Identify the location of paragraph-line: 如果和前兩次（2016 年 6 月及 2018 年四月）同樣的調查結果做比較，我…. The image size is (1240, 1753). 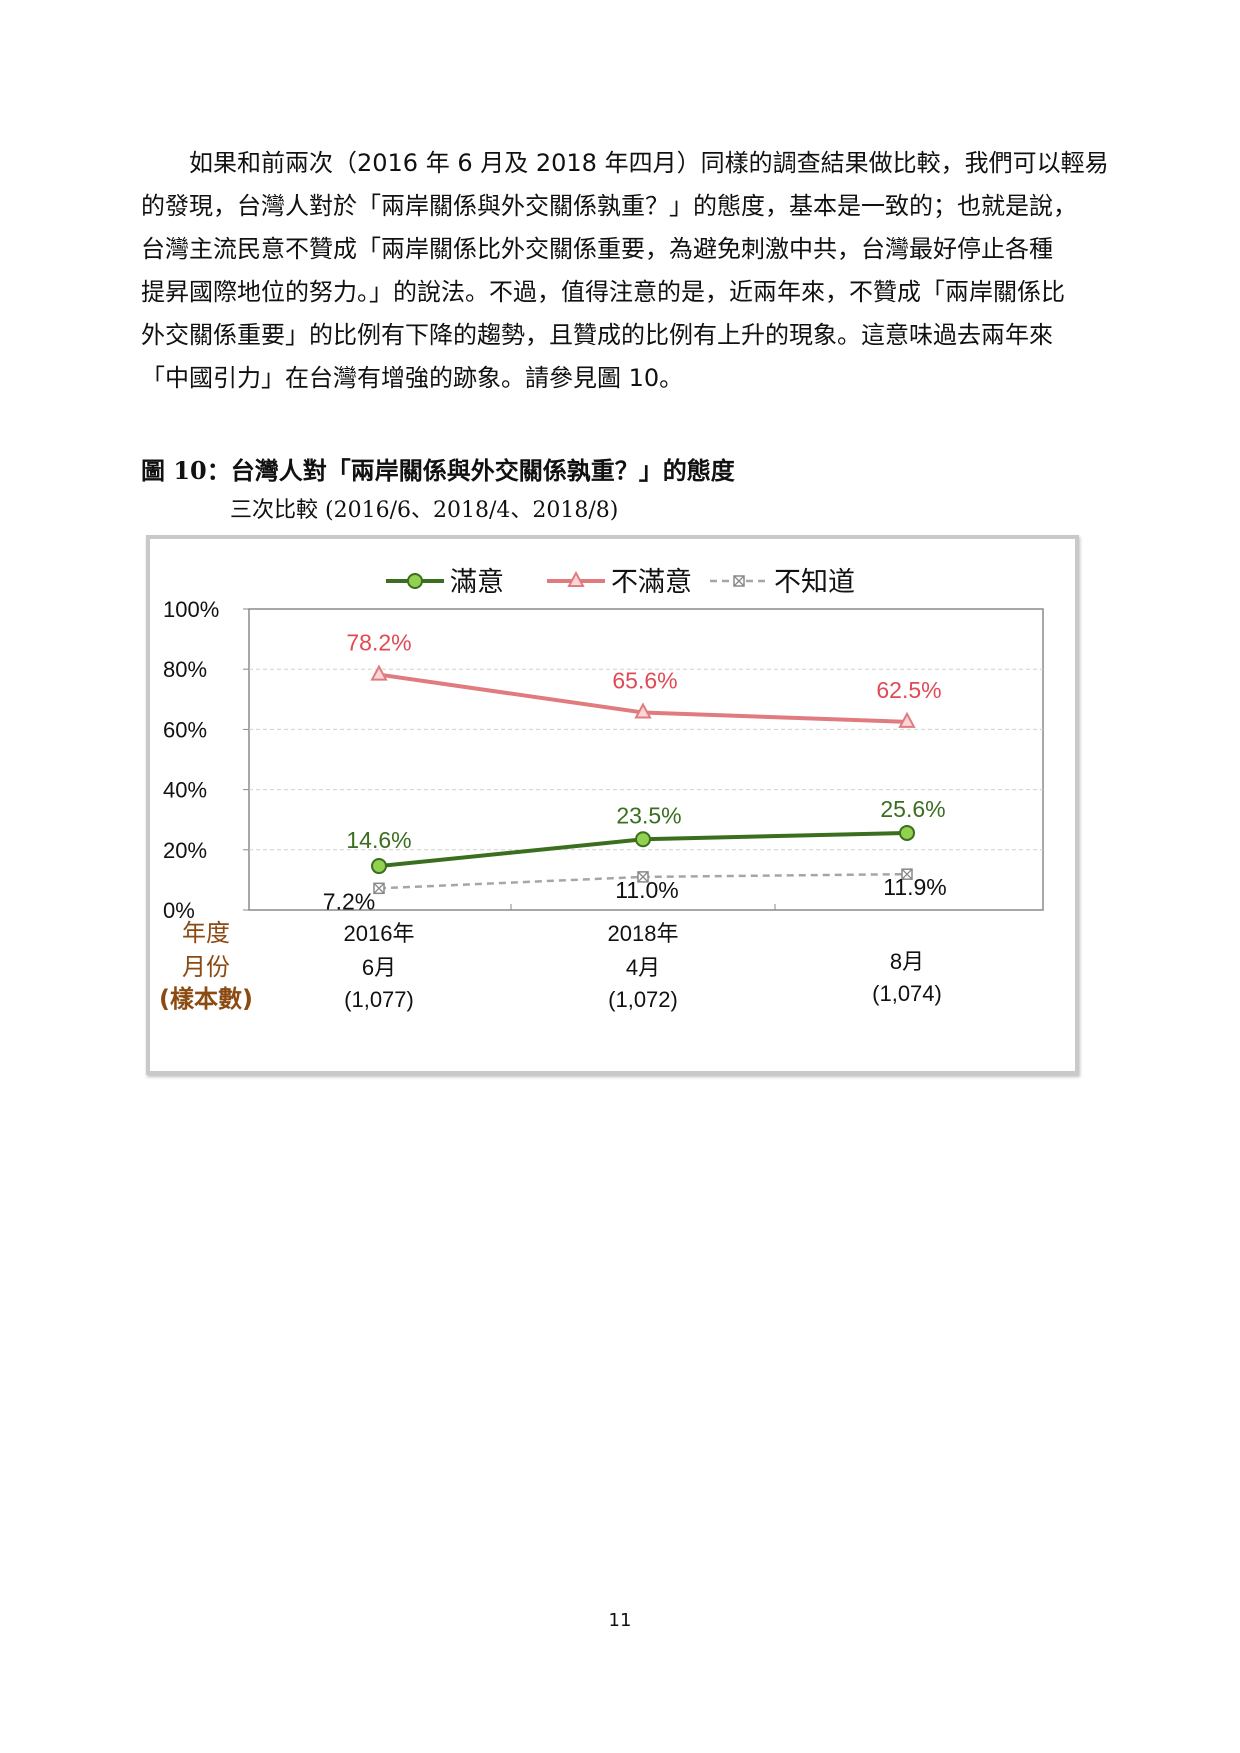
(625, 163).